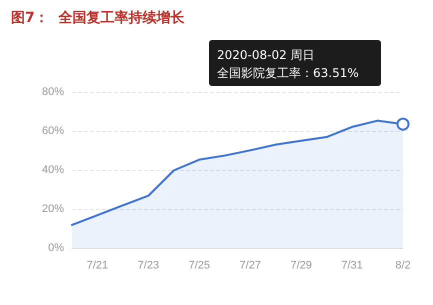 This screenshot has width=433, height=305. Describe the element at coordinates (53, 170) in the screenshot. I see `y-tick-label: 40%` at that location.